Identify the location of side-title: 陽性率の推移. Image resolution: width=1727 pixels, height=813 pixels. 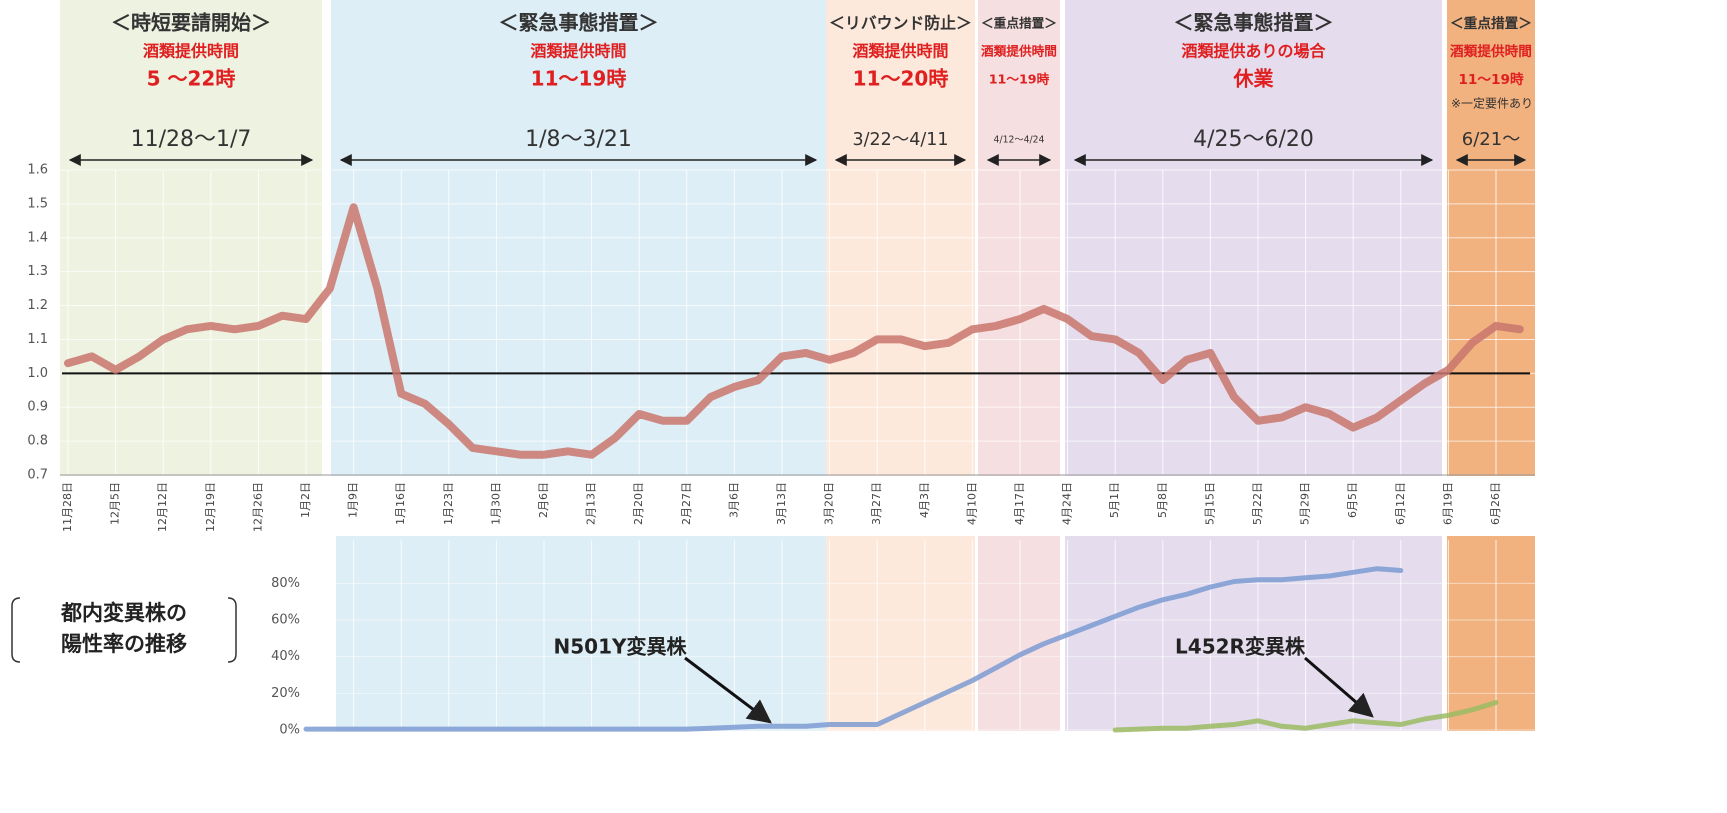
(124, 644).